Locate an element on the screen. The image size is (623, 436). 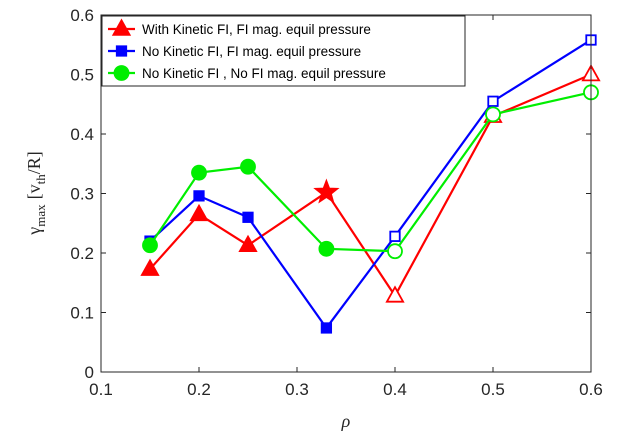
y-tick-label: 0.5 is located at coordinates (82, 75).